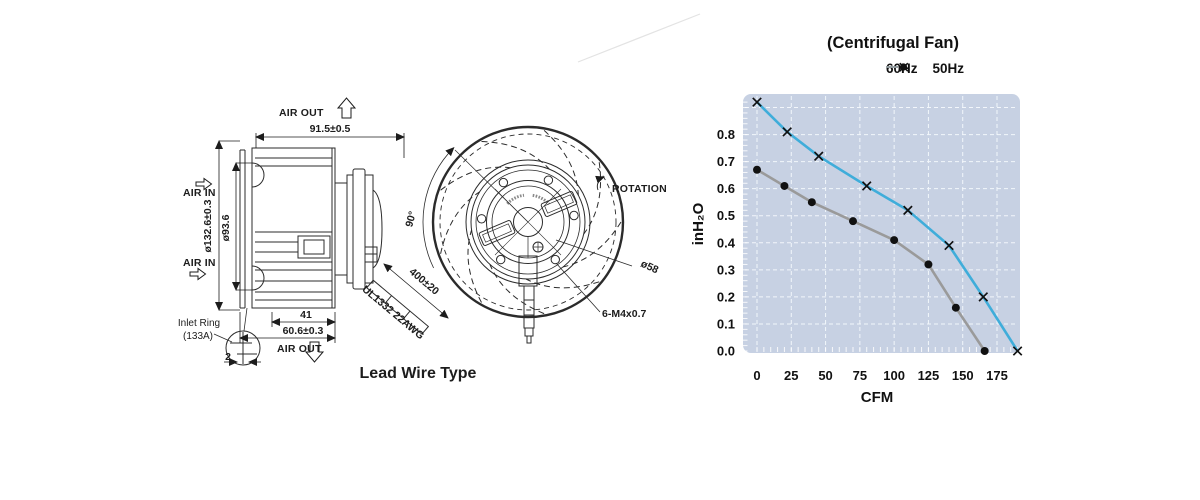  I want to click on dim-inner-diameter, so click(242, 226).